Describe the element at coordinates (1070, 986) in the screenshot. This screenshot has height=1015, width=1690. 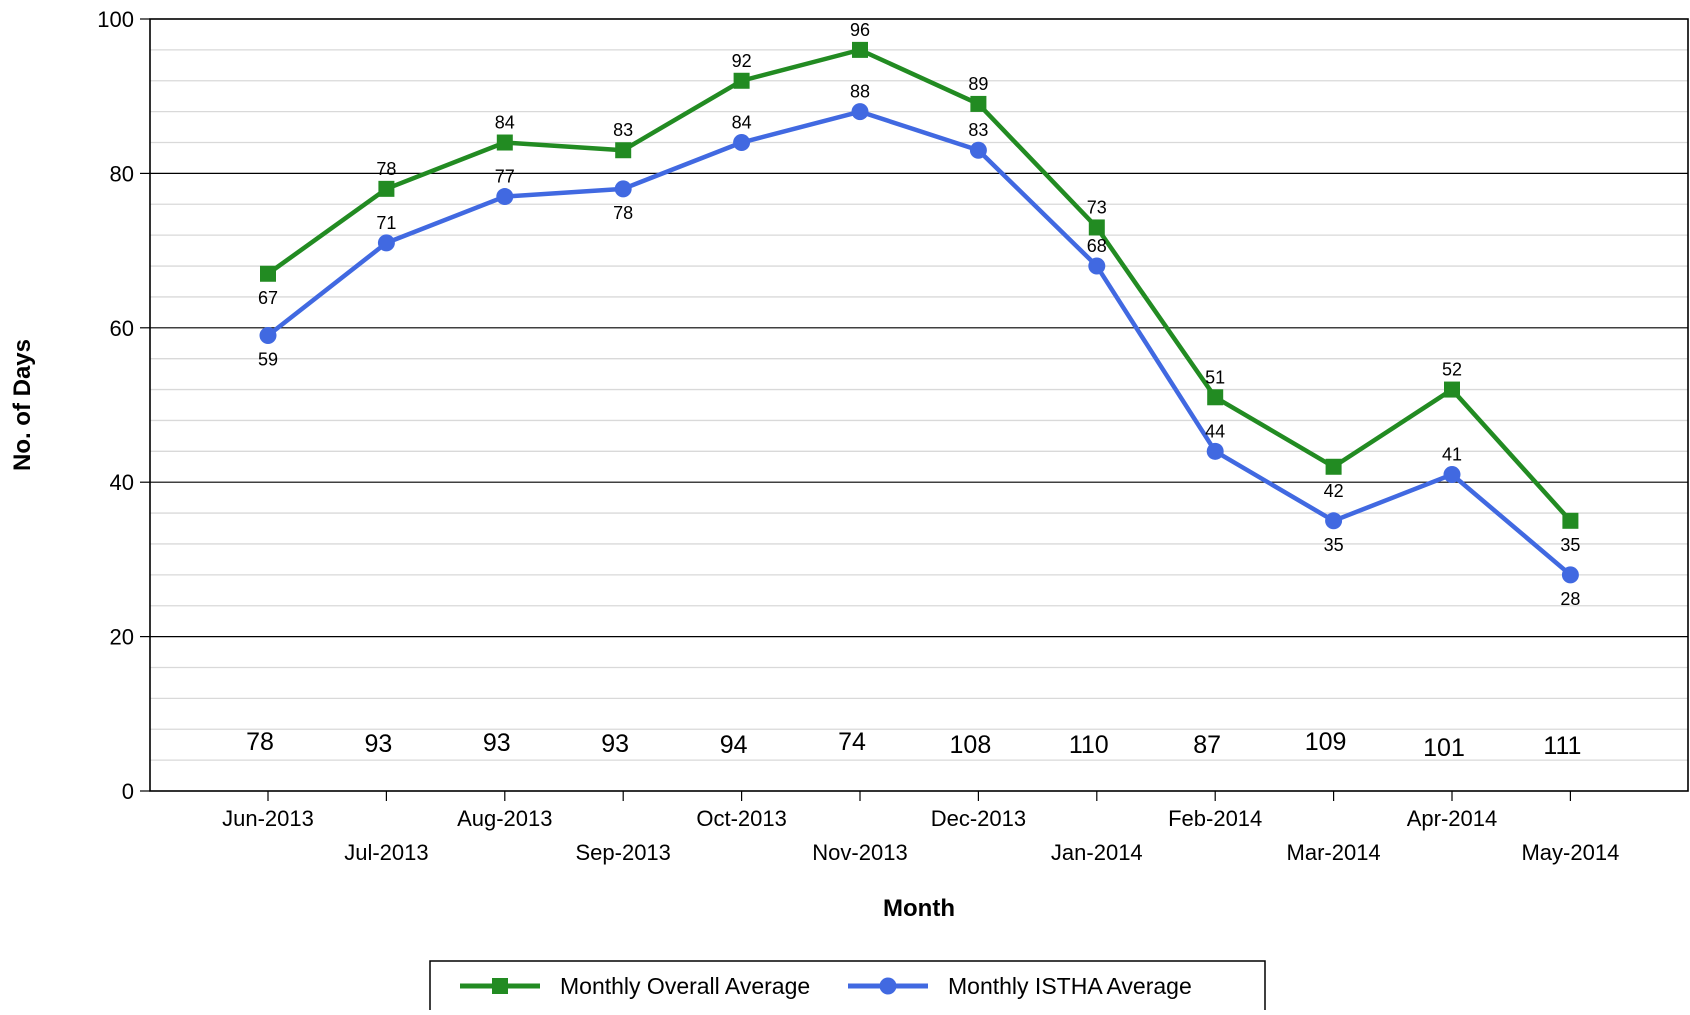
I see `legend-label: Monthly ISTHA Average` at that location.